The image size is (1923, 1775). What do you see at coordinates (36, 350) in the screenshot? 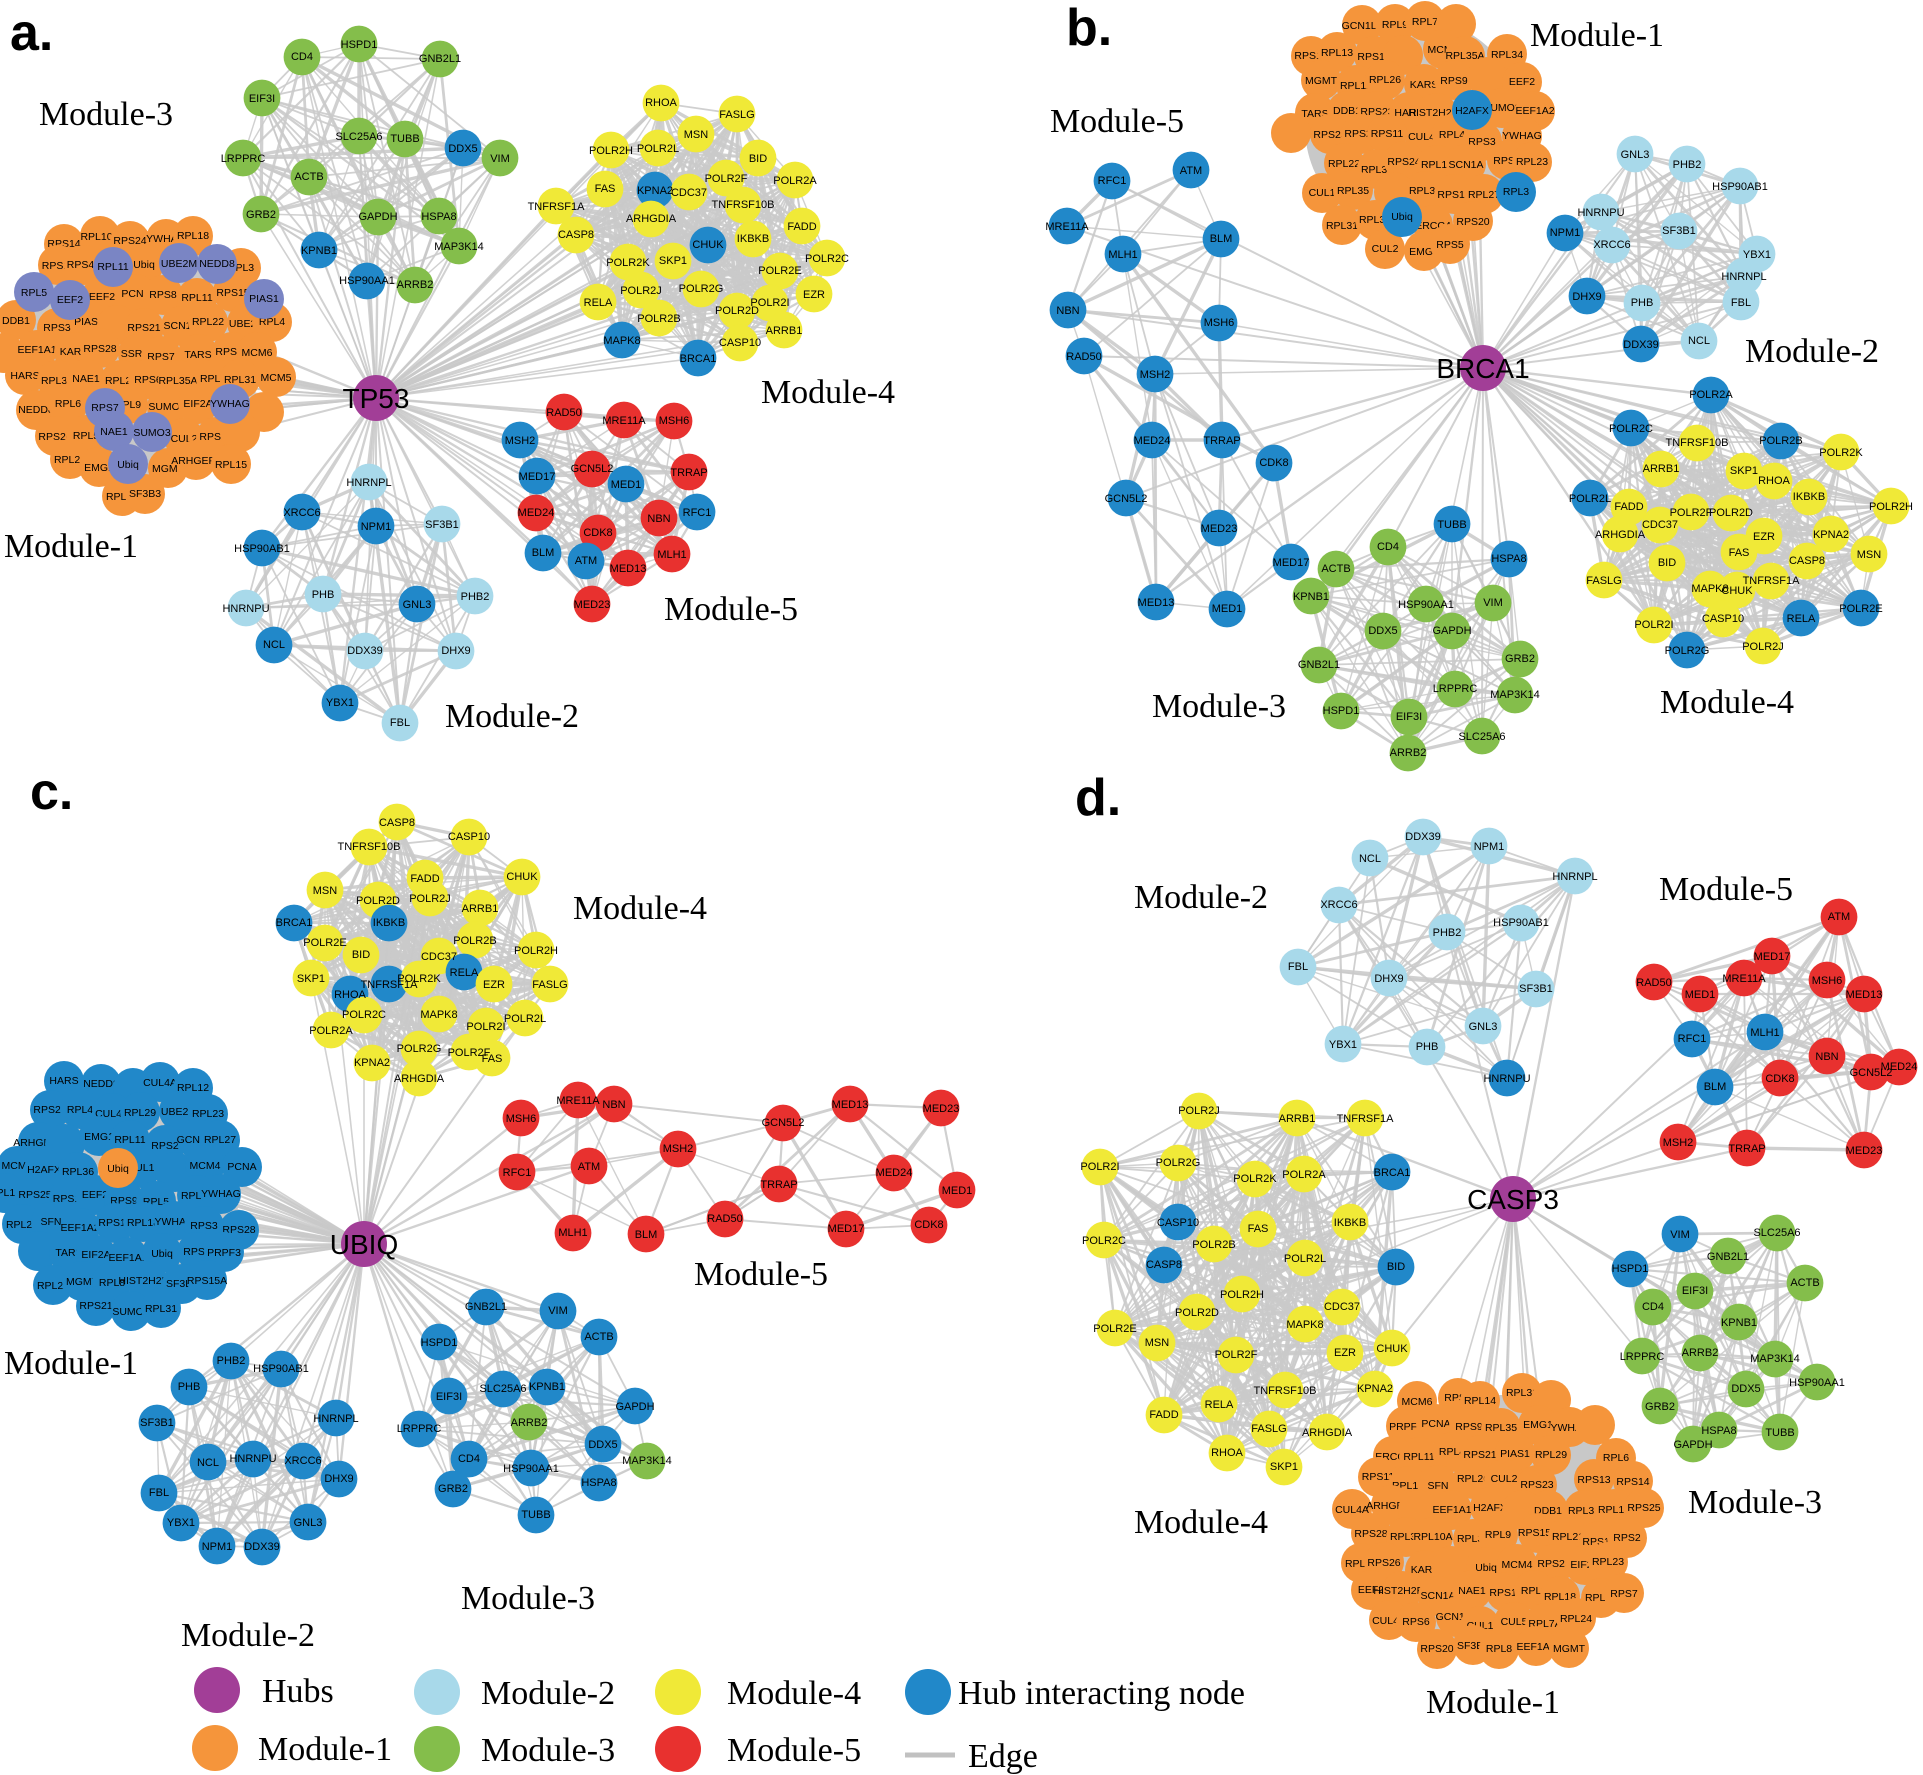
I see `svg-text: EEF1A1` at bounding box center [36, 350].